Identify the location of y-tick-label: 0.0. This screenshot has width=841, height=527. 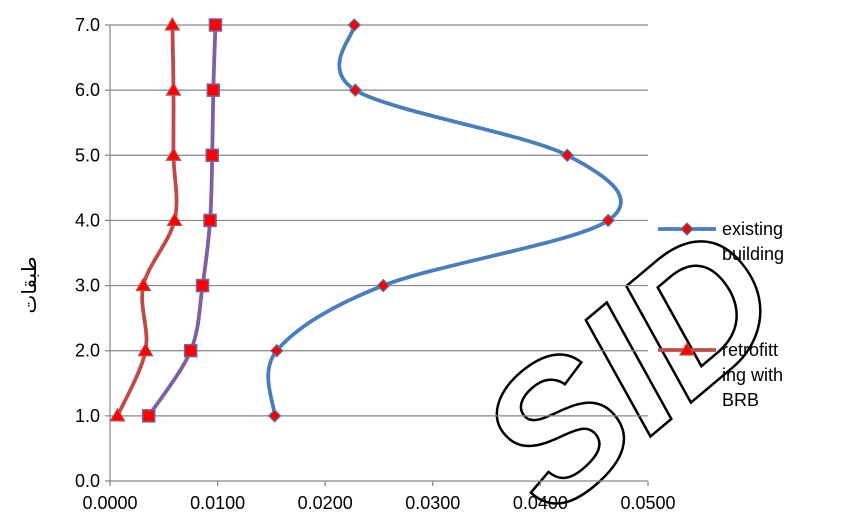
(87, 481).